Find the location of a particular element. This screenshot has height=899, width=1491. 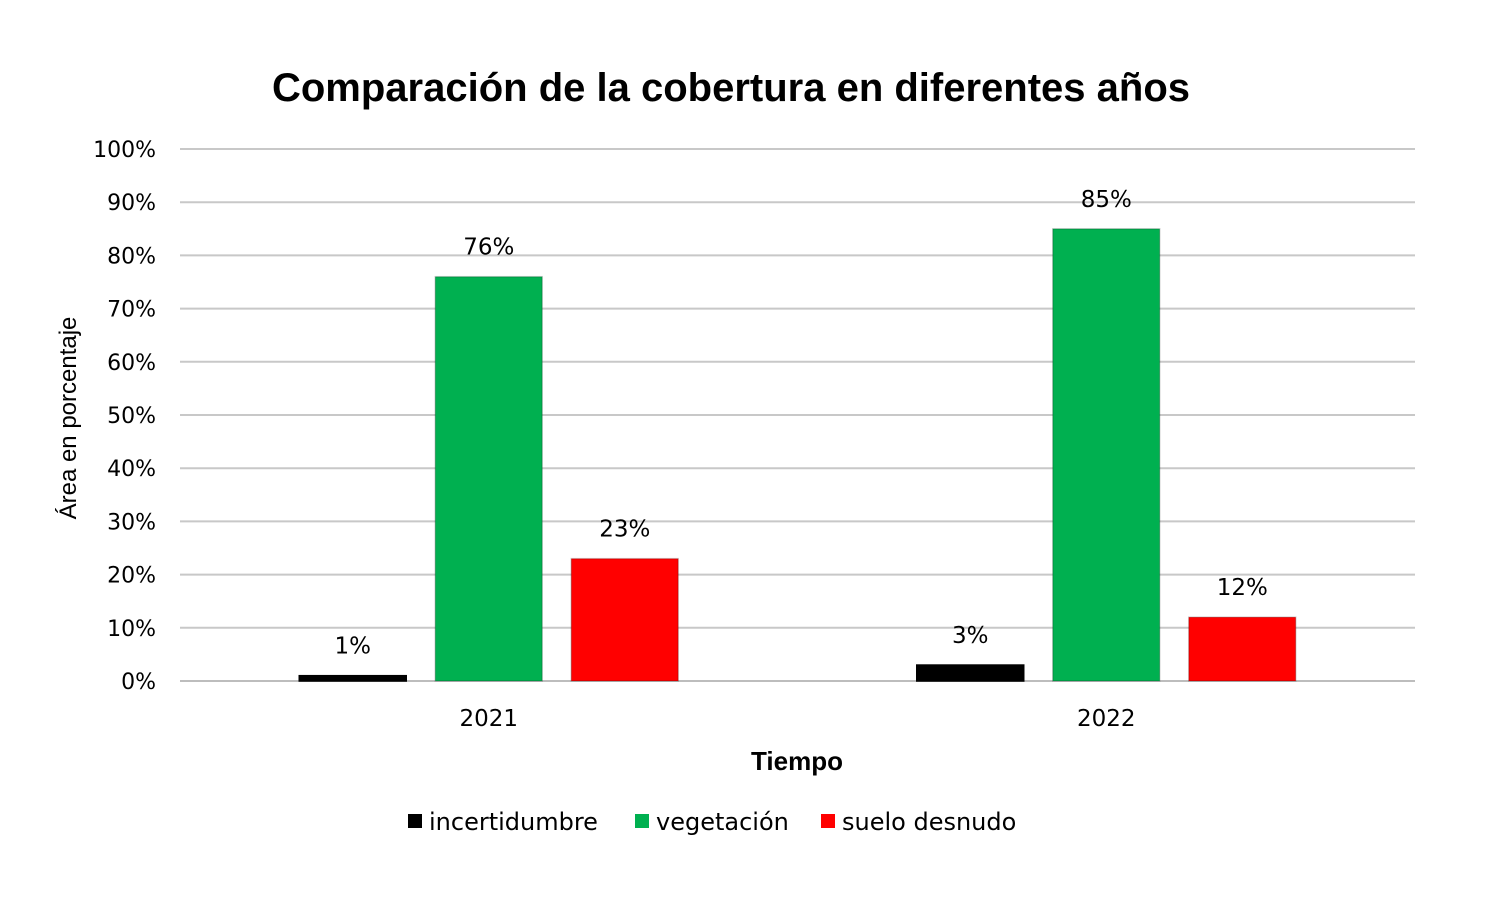

bar-suelo-desnudo-2022 is located at coordinates (1242, 649).